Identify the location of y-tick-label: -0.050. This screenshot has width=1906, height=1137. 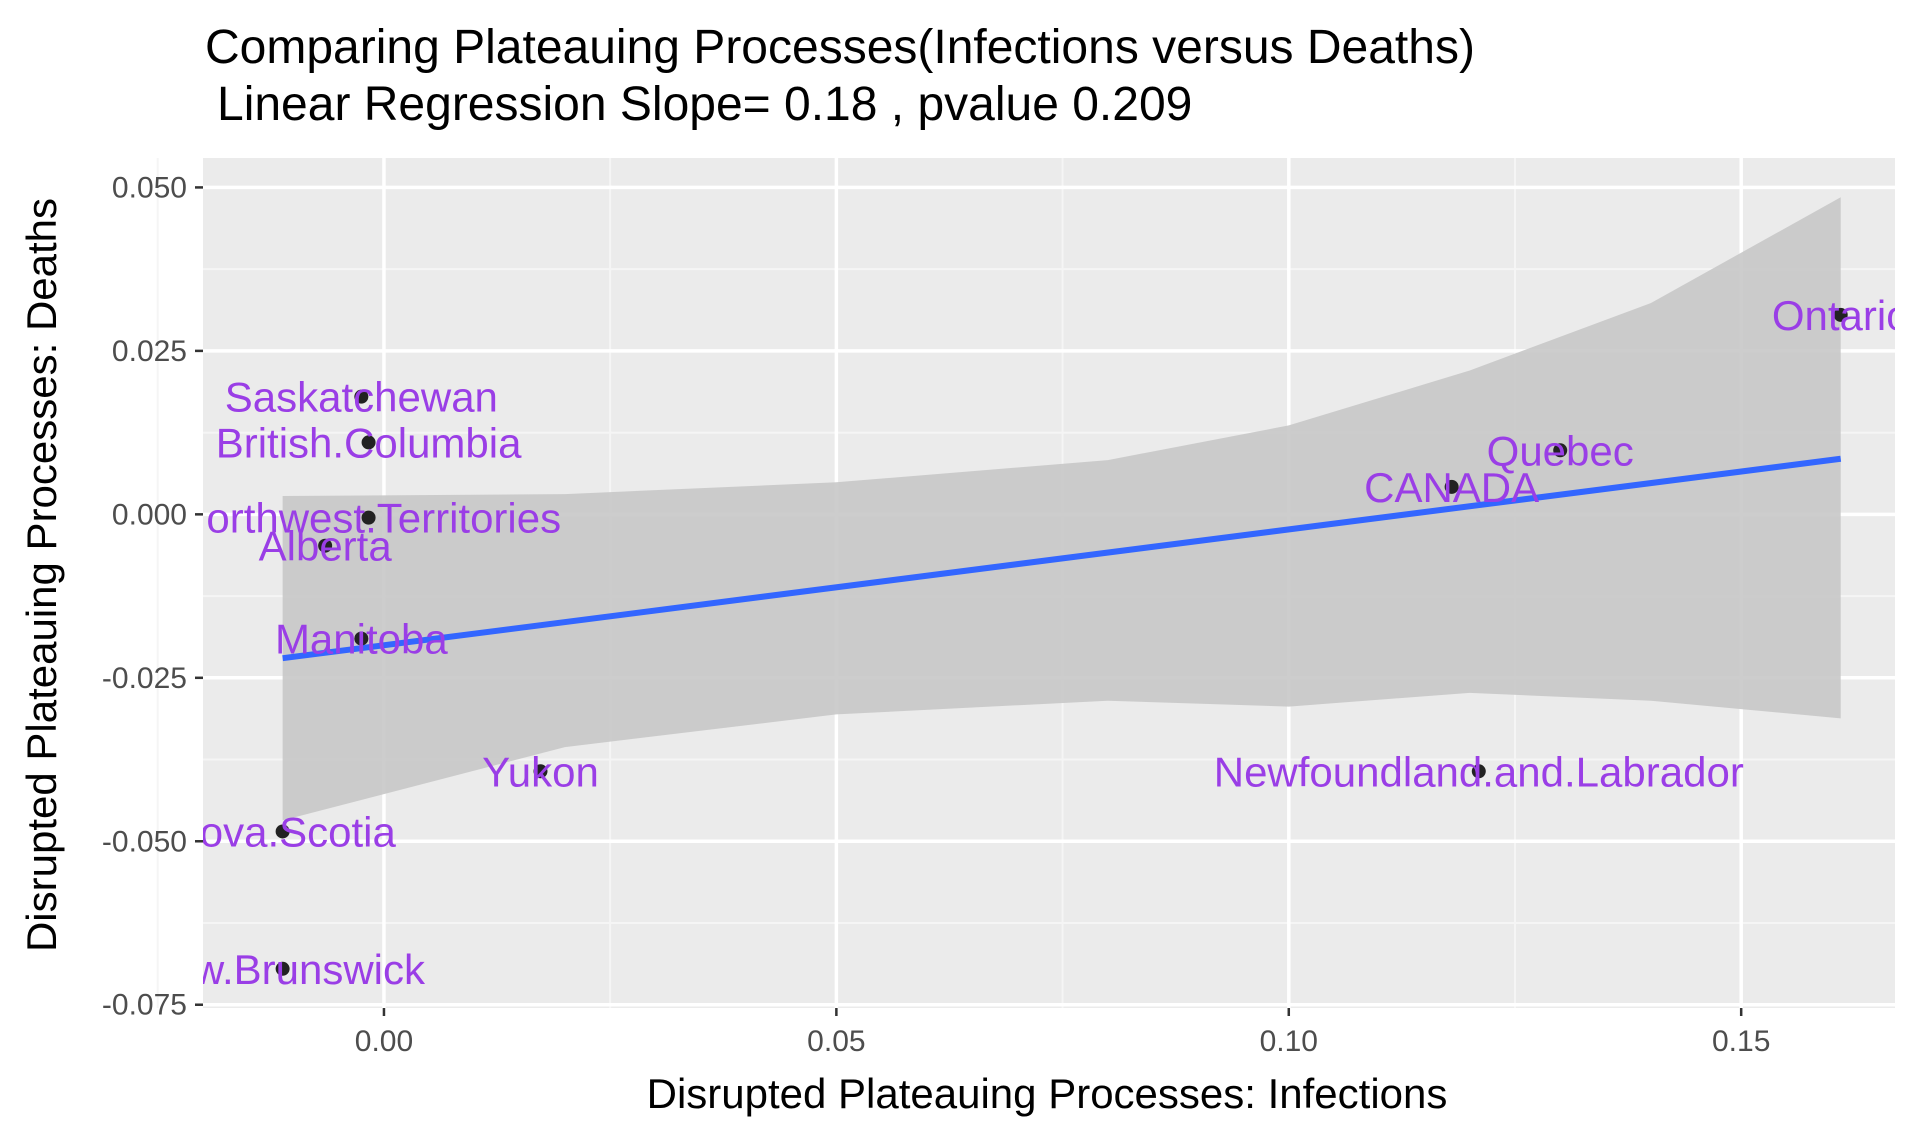
(144, 841).